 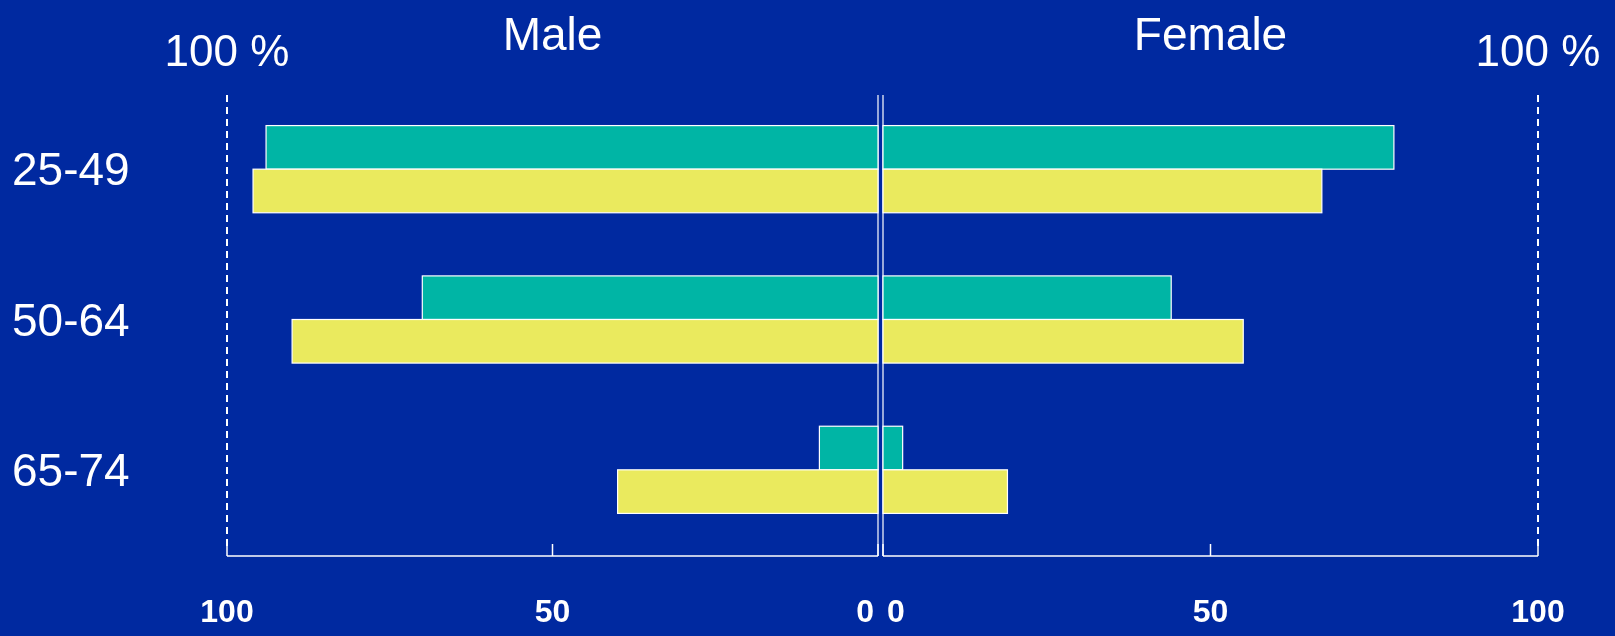 What do you see at coordinates (71, 469) in the screenshot?
I see `y-tick-label: 65-74` at bounding box center [71, 469].